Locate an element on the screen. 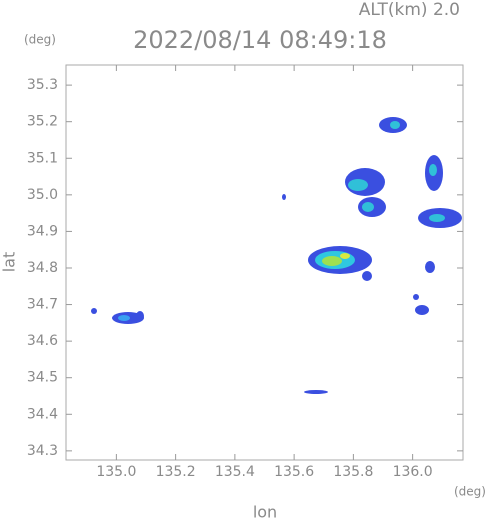 Image resolution: width=491 pixels, height=521 pixels. subtitle: ALT(km) 2.0 is located at coordinates (409, 10).